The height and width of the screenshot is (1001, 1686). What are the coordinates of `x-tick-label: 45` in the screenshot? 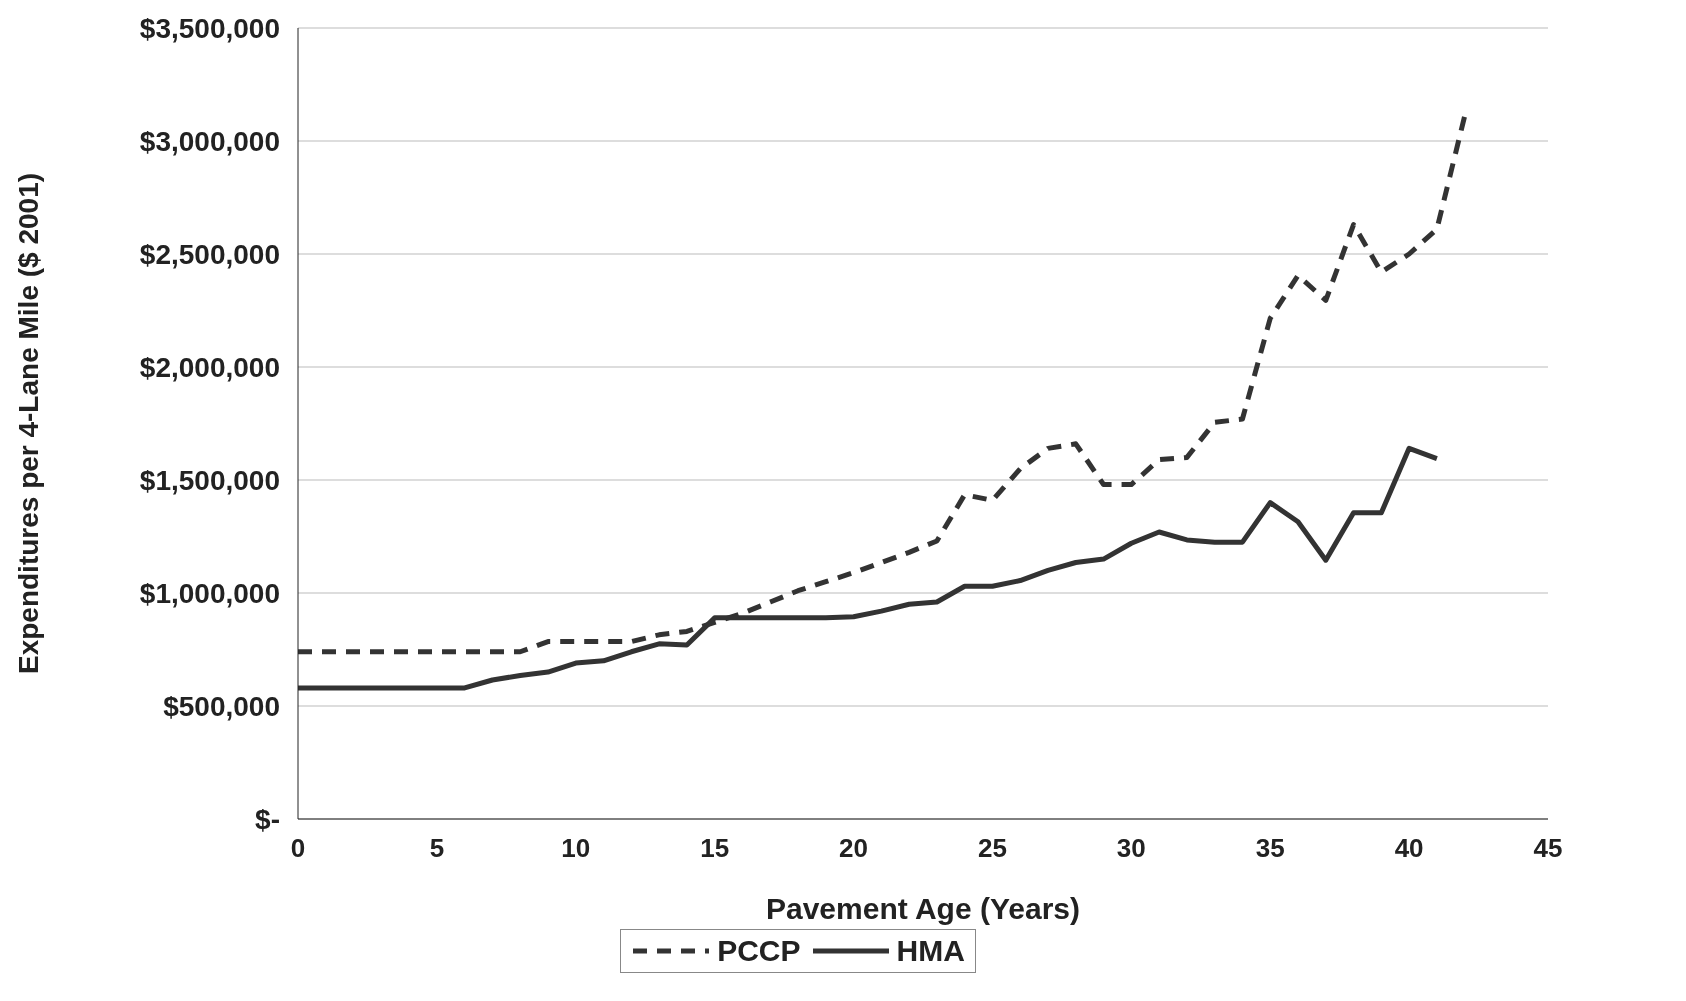 It's located at (1548, 848).